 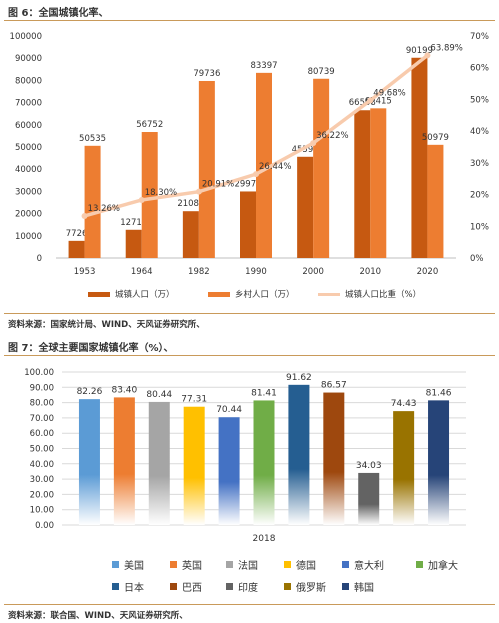 What do you see at coordinates (91, 348) in the screenshot?
I see `figure7-title: 图 7：全球主要国家城镇化率（%）、` at bounding box center [91, 348].